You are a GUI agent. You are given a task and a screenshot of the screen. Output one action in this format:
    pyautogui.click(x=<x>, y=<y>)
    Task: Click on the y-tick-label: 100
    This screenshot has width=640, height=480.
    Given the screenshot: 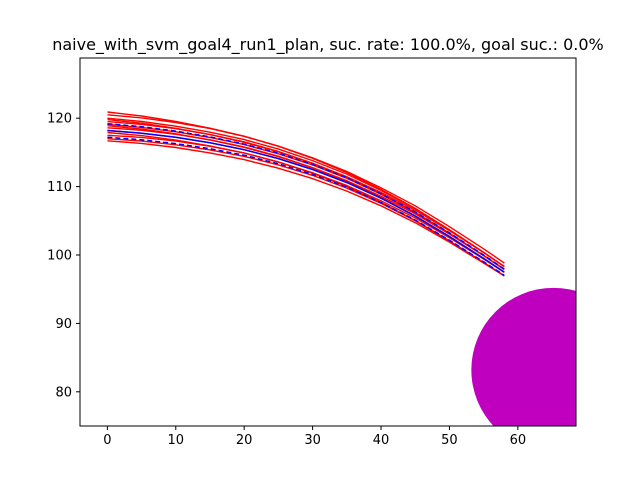 What is the action you would take?
    pyautogui.click(x=59, y=255)
    